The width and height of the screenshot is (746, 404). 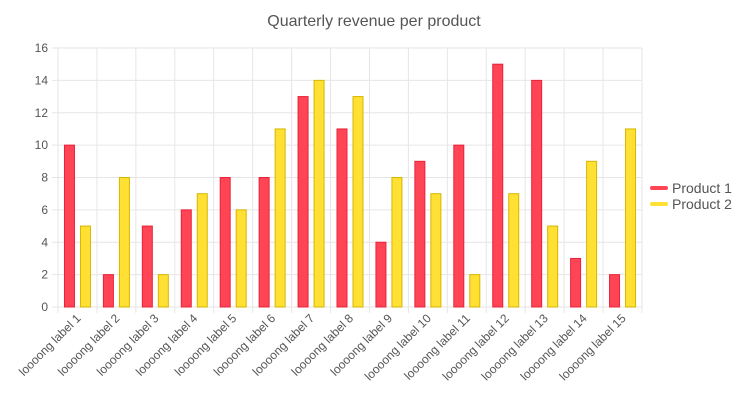 I want to click on y-tick-label: 12, so click(x=42, y=113).